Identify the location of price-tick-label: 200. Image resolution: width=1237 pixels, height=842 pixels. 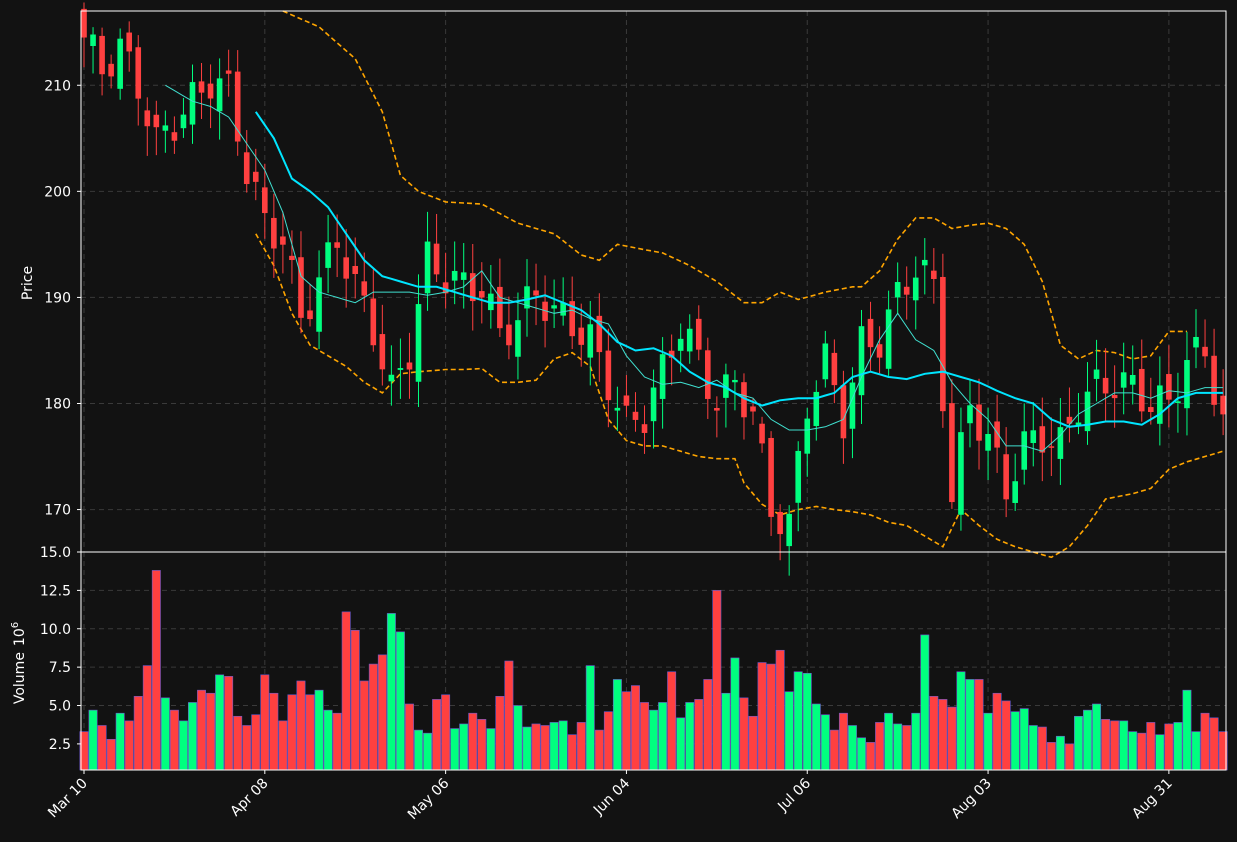
(57, 192).